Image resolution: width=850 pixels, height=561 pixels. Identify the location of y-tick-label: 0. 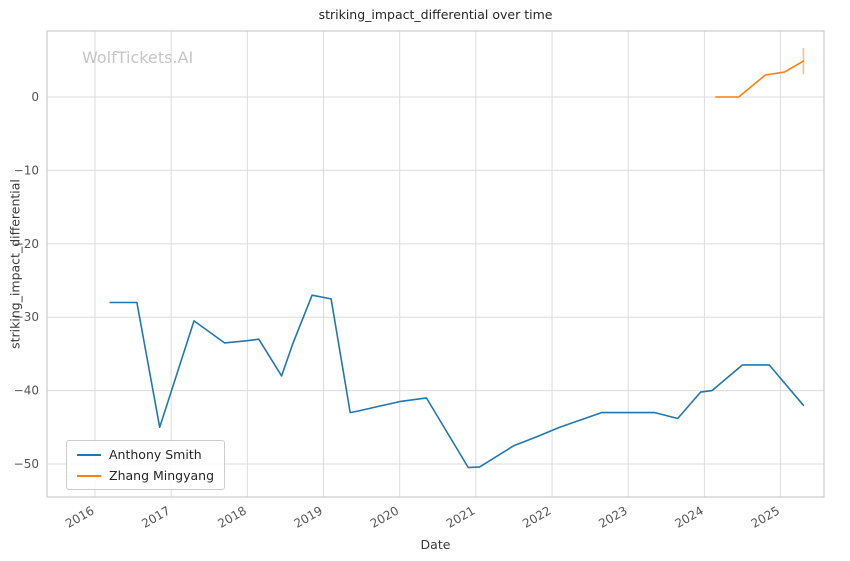
(35, 97).